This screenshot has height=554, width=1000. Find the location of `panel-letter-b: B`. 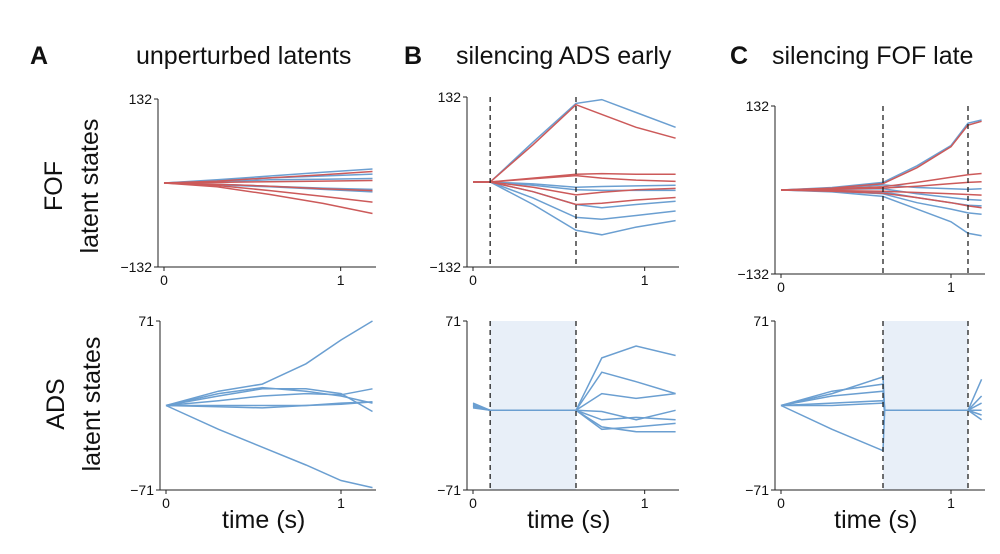

panel-letter-b: B is located at coordinates (413, 56).